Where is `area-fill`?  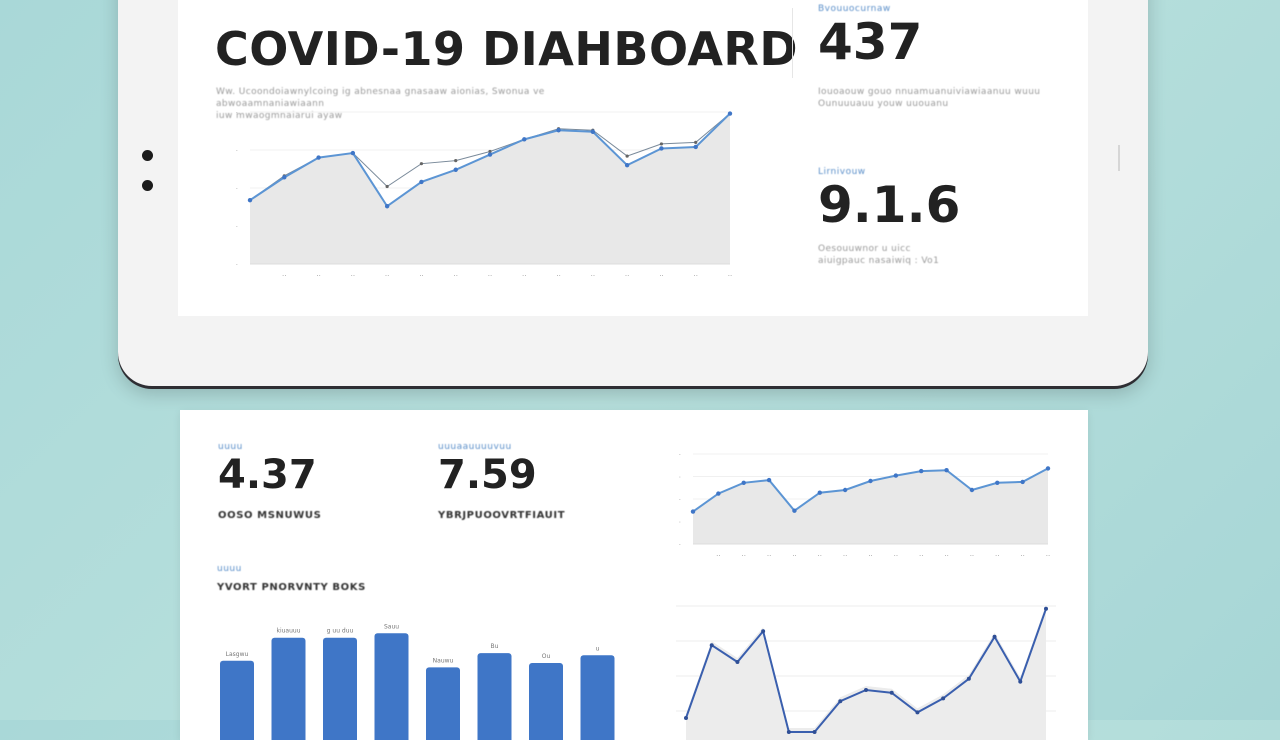
area-fill is located at coordinates (866, 672).